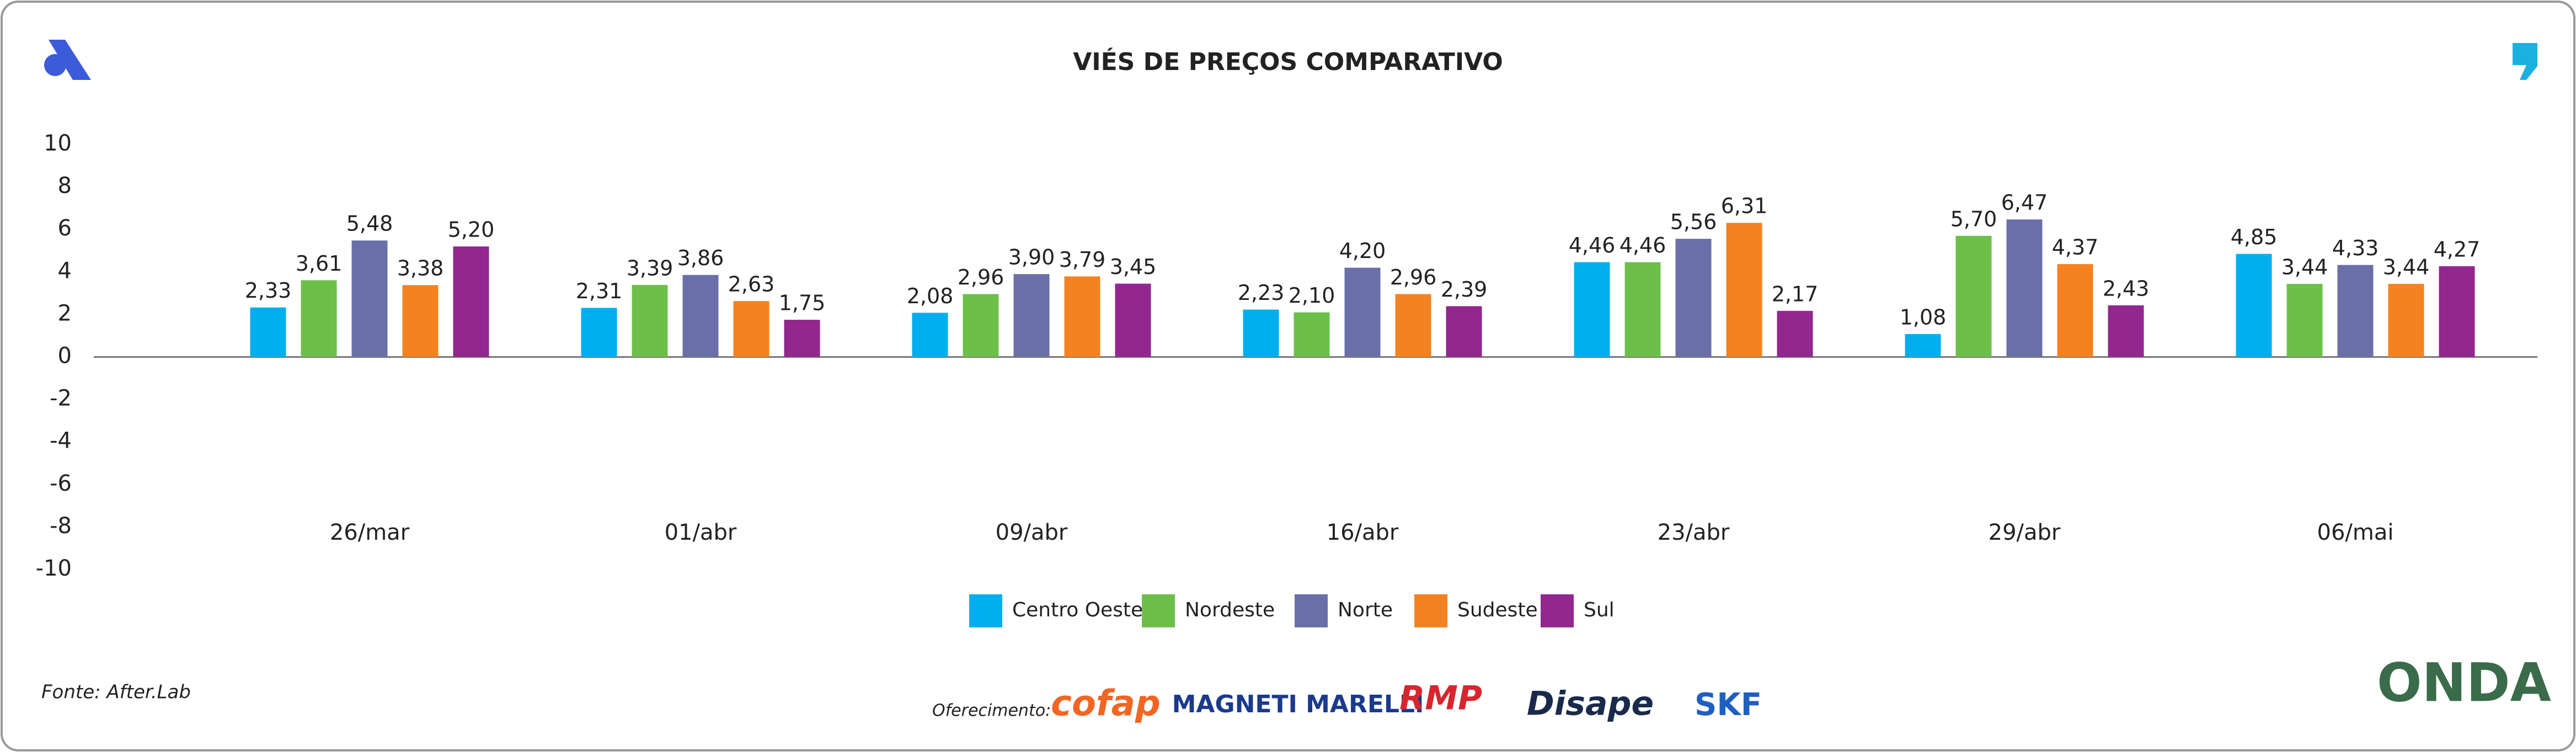 The height and width of the screenshot is (752, 2576). Describe the element at coordinates (701, 532) in the screenshot. I see `x-tick-label: 01/abr` at that location.